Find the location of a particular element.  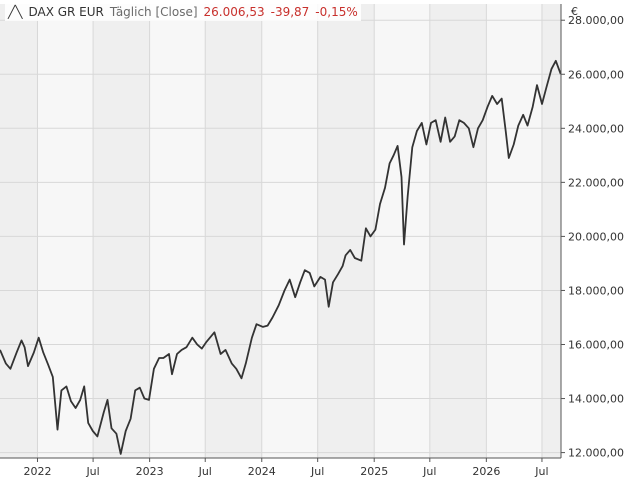

x-tick-label: 2024 is located at coordinates (262, 471).